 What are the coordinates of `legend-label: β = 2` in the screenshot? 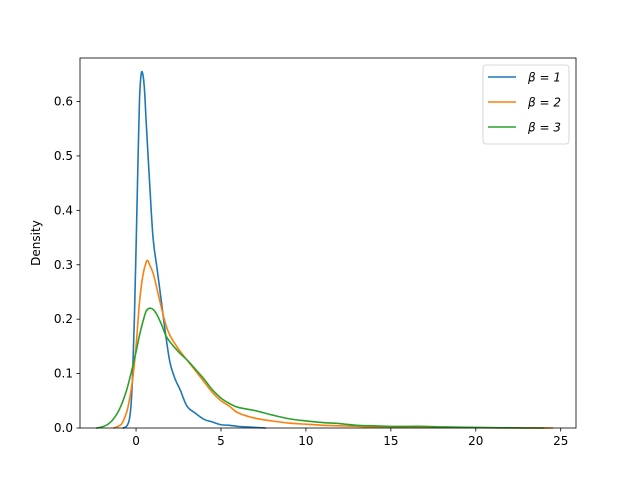 It's located at (544, 103).